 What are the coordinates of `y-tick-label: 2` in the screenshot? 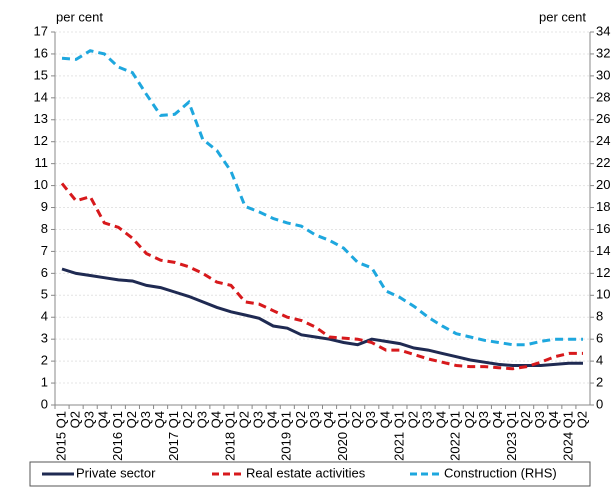 It's located at (44, 360).